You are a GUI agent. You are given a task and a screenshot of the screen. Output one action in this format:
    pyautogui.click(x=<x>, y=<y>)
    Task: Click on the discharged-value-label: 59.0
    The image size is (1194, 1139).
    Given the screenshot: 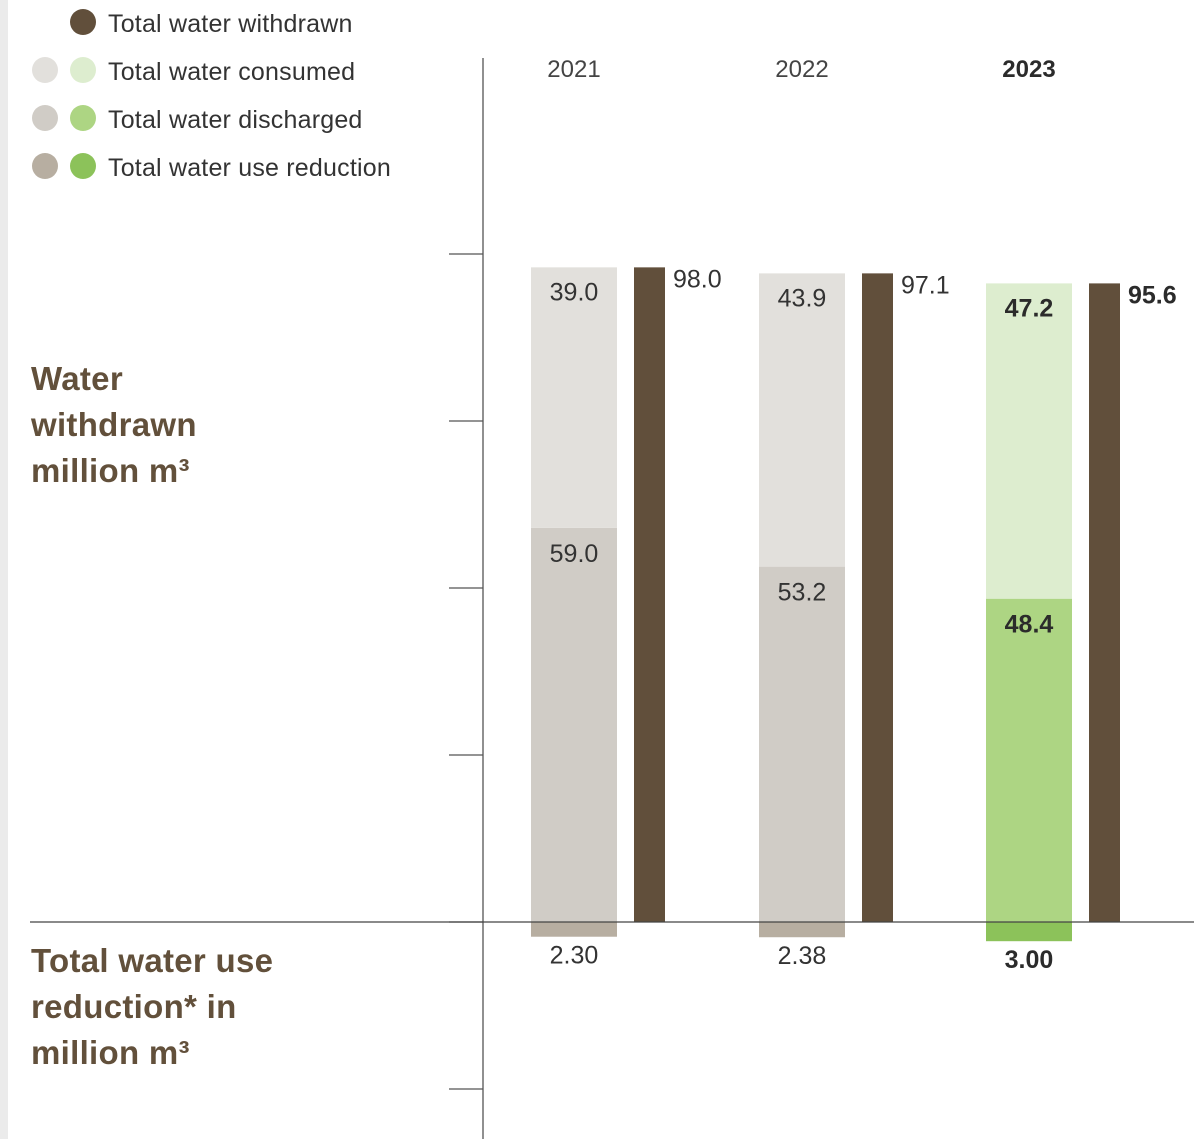 What is the action you would take?
    pyautogui.click(x=574, y=554)
    